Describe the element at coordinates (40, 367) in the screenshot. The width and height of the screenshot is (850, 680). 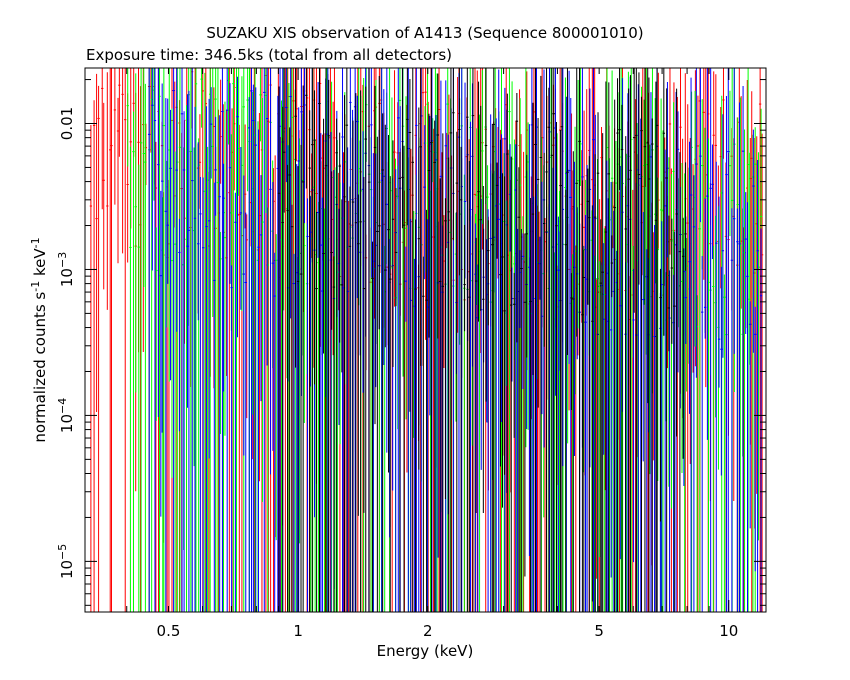
I see `y-axis-label-part1: normalized counts s` at that location.